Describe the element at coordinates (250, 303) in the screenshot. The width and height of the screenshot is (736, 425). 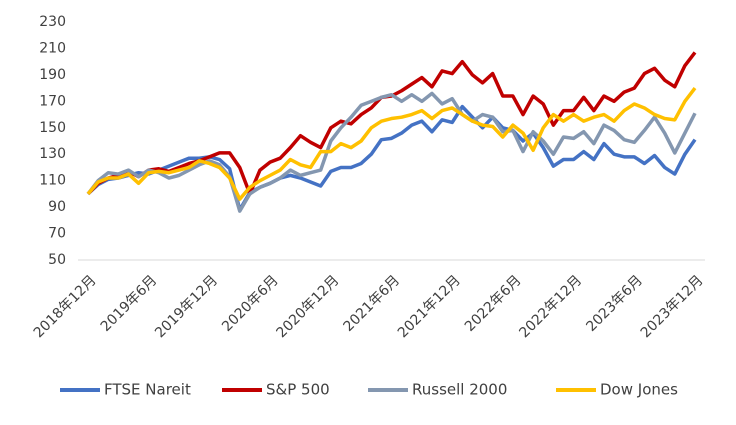
I see `x-tick-label: 2020年6月` at that location.